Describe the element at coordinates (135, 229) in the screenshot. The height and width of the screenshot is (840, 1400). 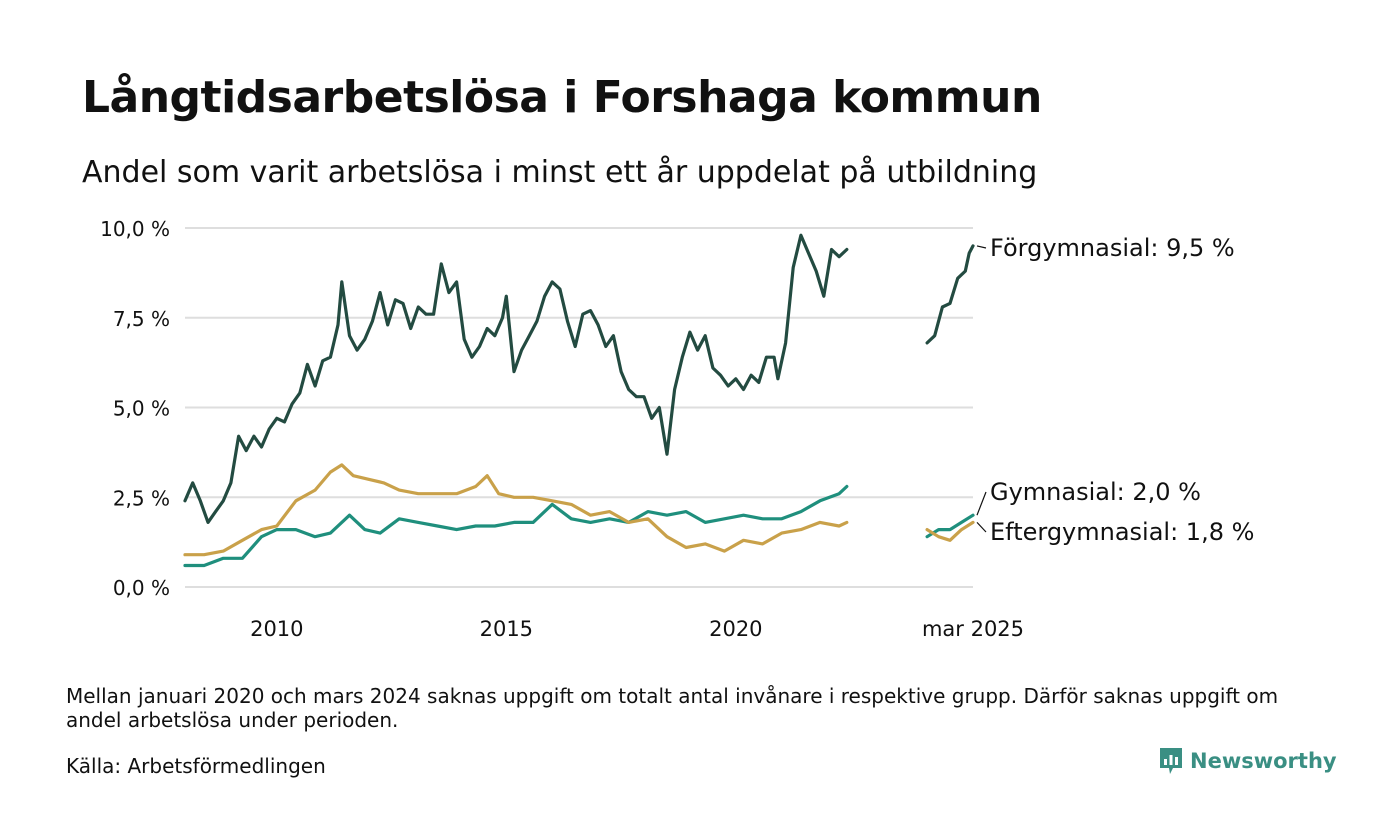
I see `y-tick-label: 10,0 %` at that location.